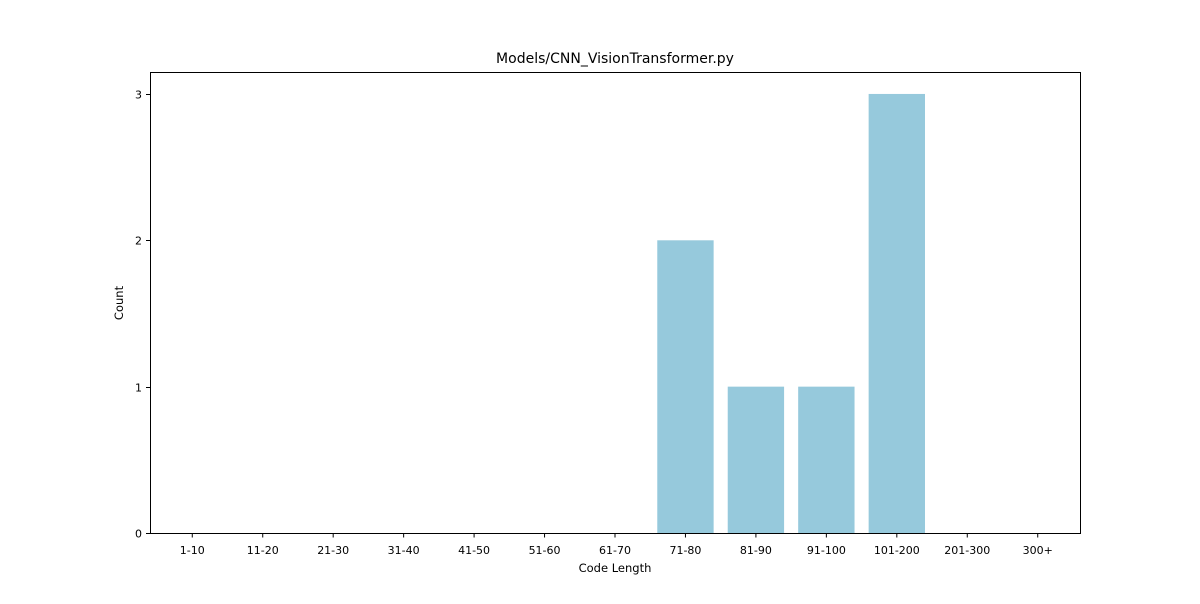  What do you see at coordinates (967, 550) in the screenshot?
I see `x-tick-label: 201-300` at bounding box center [967, 550].